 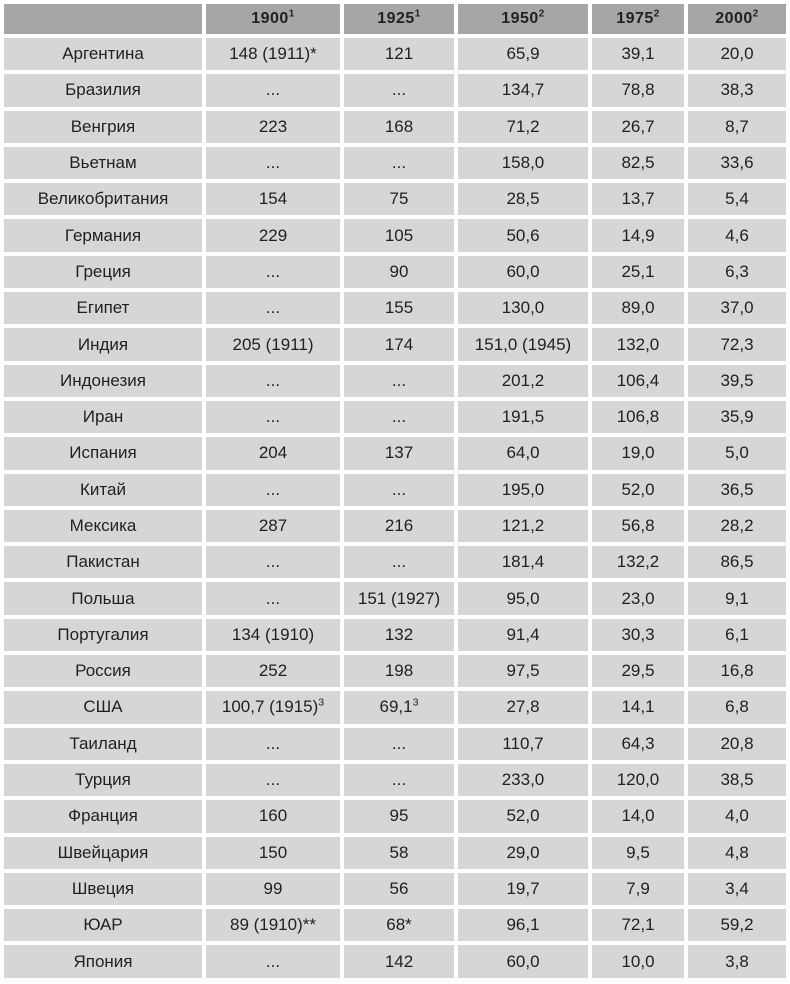 I want to click on value-cell: 39,1, so click(x=638, y=54).